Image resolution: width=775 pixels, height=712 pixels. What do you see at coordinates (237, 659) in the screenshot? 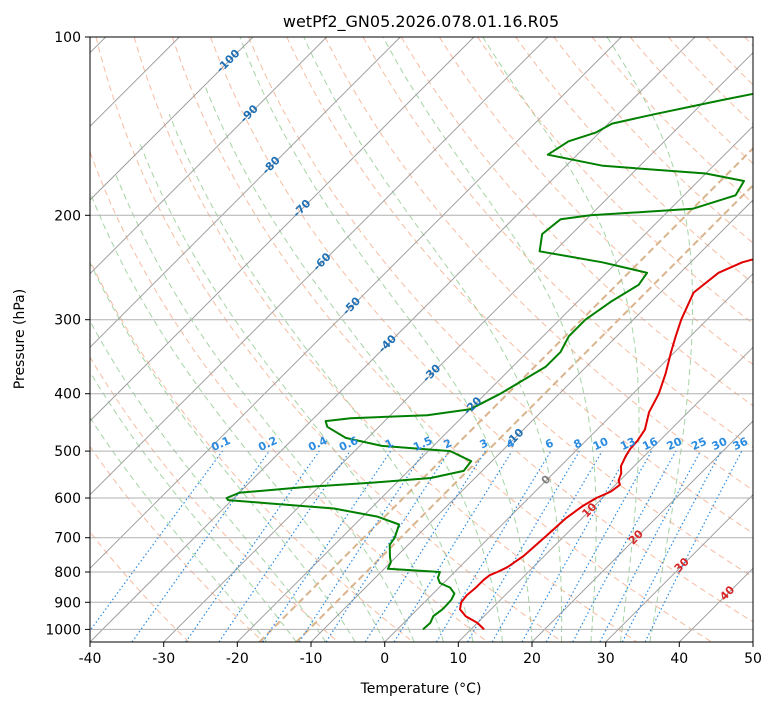
I see `x-tick-label: -20` at bounding box center [237, 659].